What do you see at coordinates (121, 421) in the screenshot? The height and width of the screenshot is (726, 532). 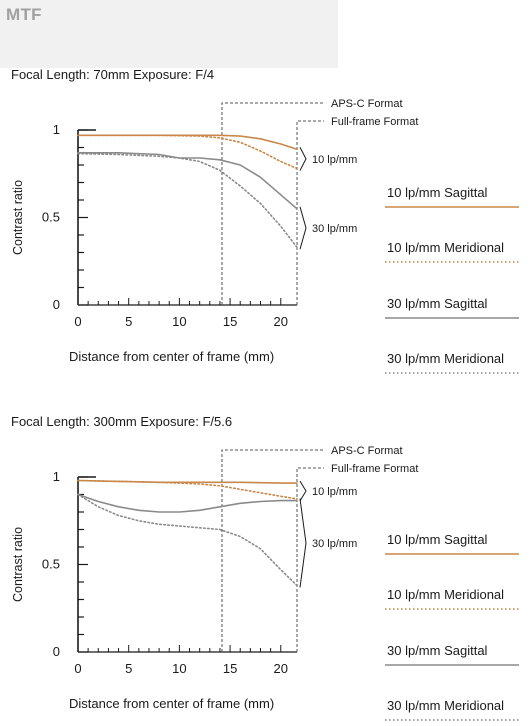 I see `chart-title: Focal Length: 300mm Exposure: F/5.6` at bounding box center [121, 421].